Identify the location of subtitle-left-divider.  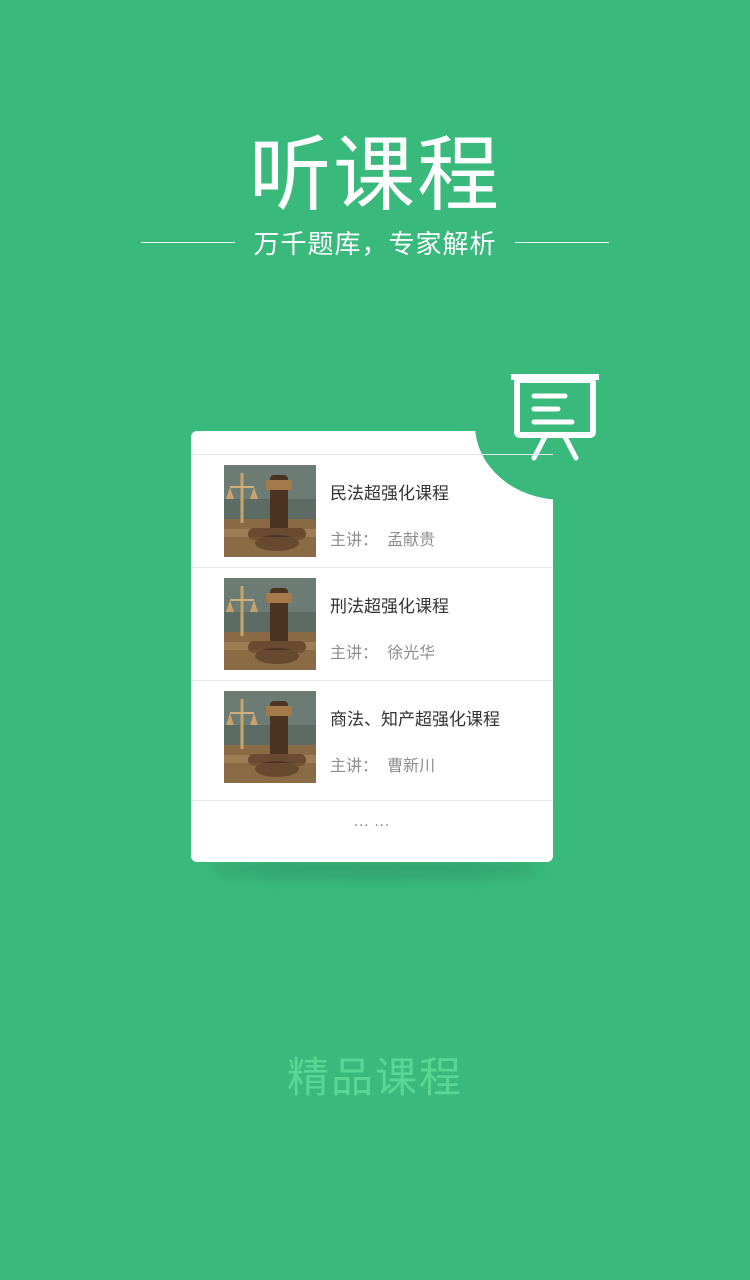
(188, 242).